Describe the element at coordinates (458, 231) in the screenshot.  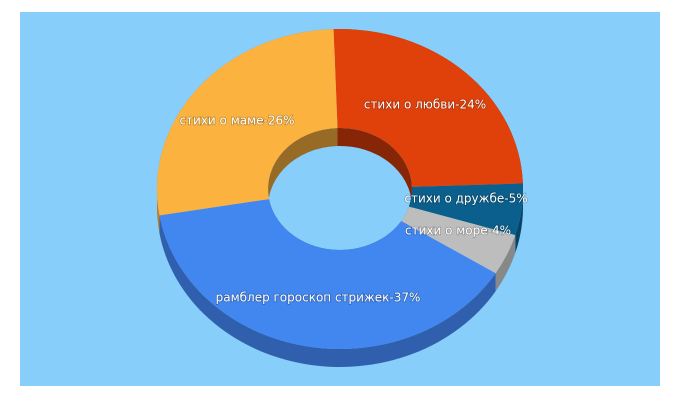
I see `data-label: стихи о море-4%` at that location.